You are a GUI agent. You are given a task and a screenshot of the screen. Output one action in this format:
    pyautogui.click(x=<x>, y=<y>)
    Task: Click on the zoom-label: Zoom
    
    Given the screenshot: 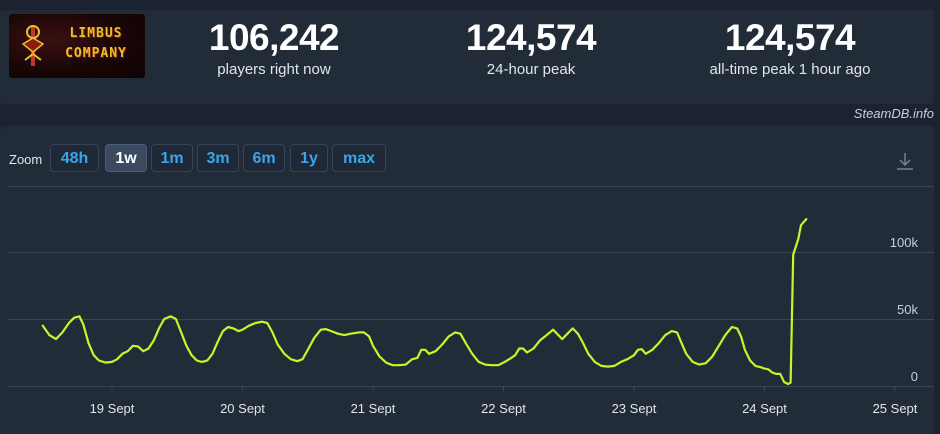 What is the action you would take?
    pyautogui.click(x=26, y=159)
    